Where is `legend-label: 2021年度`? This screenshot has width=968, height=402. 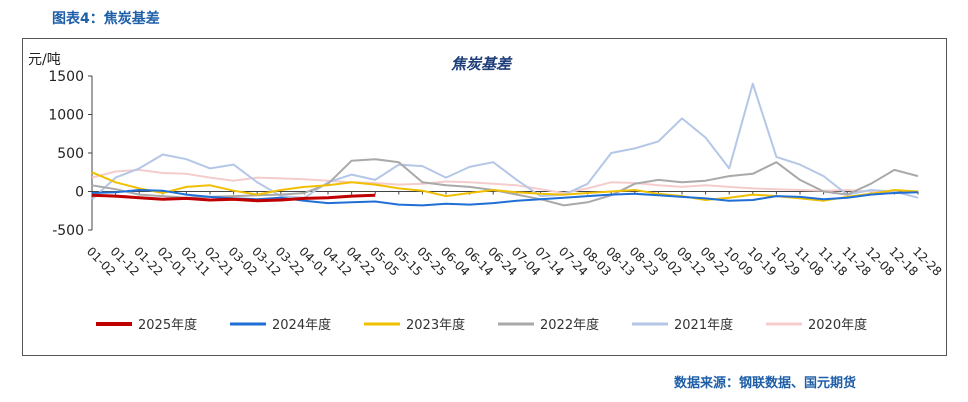 legend-label: 2021年度 is located at coordinates (703, 325).